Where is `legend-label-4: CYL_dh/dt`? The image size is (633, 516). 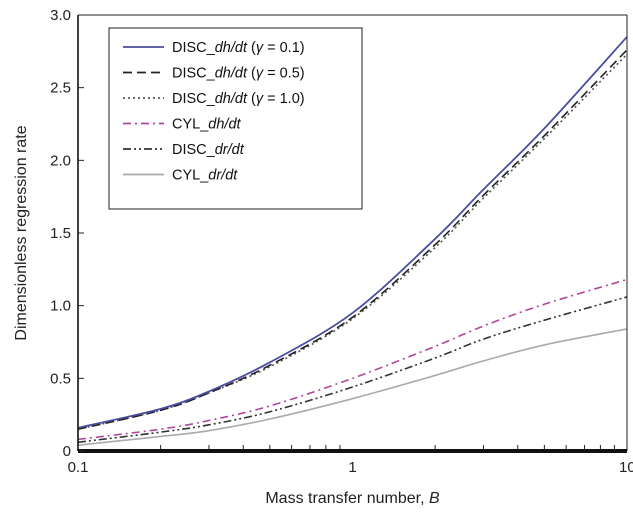 legend-label-4: CYL_dh/dt is located at coordinates (207, 125).